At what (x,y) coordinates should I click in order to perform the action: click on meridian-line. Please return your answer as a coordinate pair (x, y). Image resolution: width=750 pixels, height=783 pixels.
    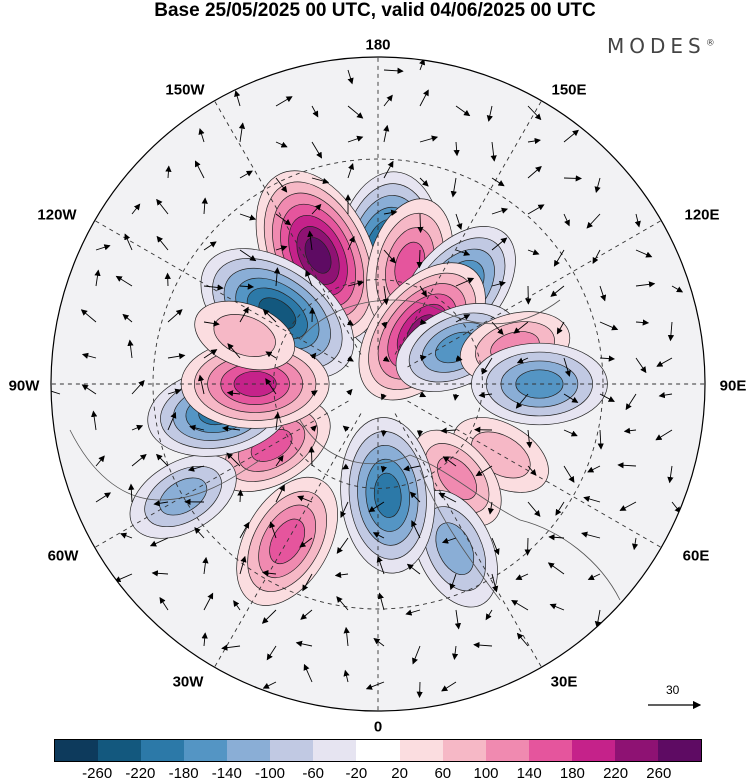
    Looking at the image, I should click on (468, 540).